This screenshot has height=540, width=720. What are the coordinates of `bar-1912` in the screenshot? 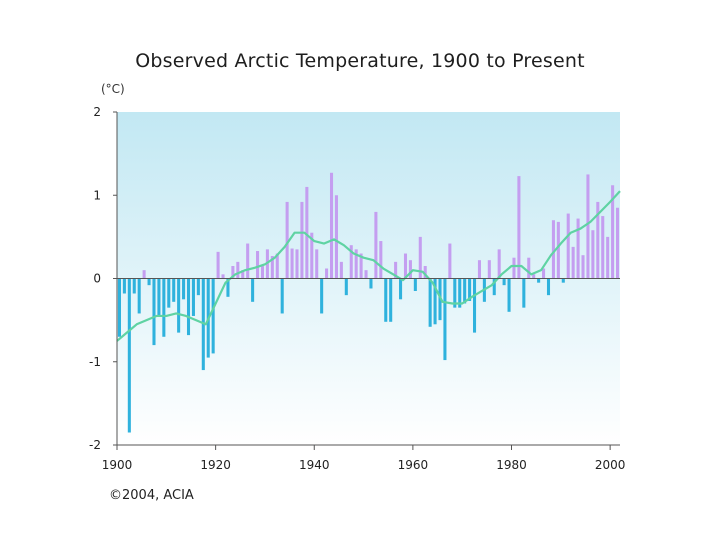 It's located at (179, 305).